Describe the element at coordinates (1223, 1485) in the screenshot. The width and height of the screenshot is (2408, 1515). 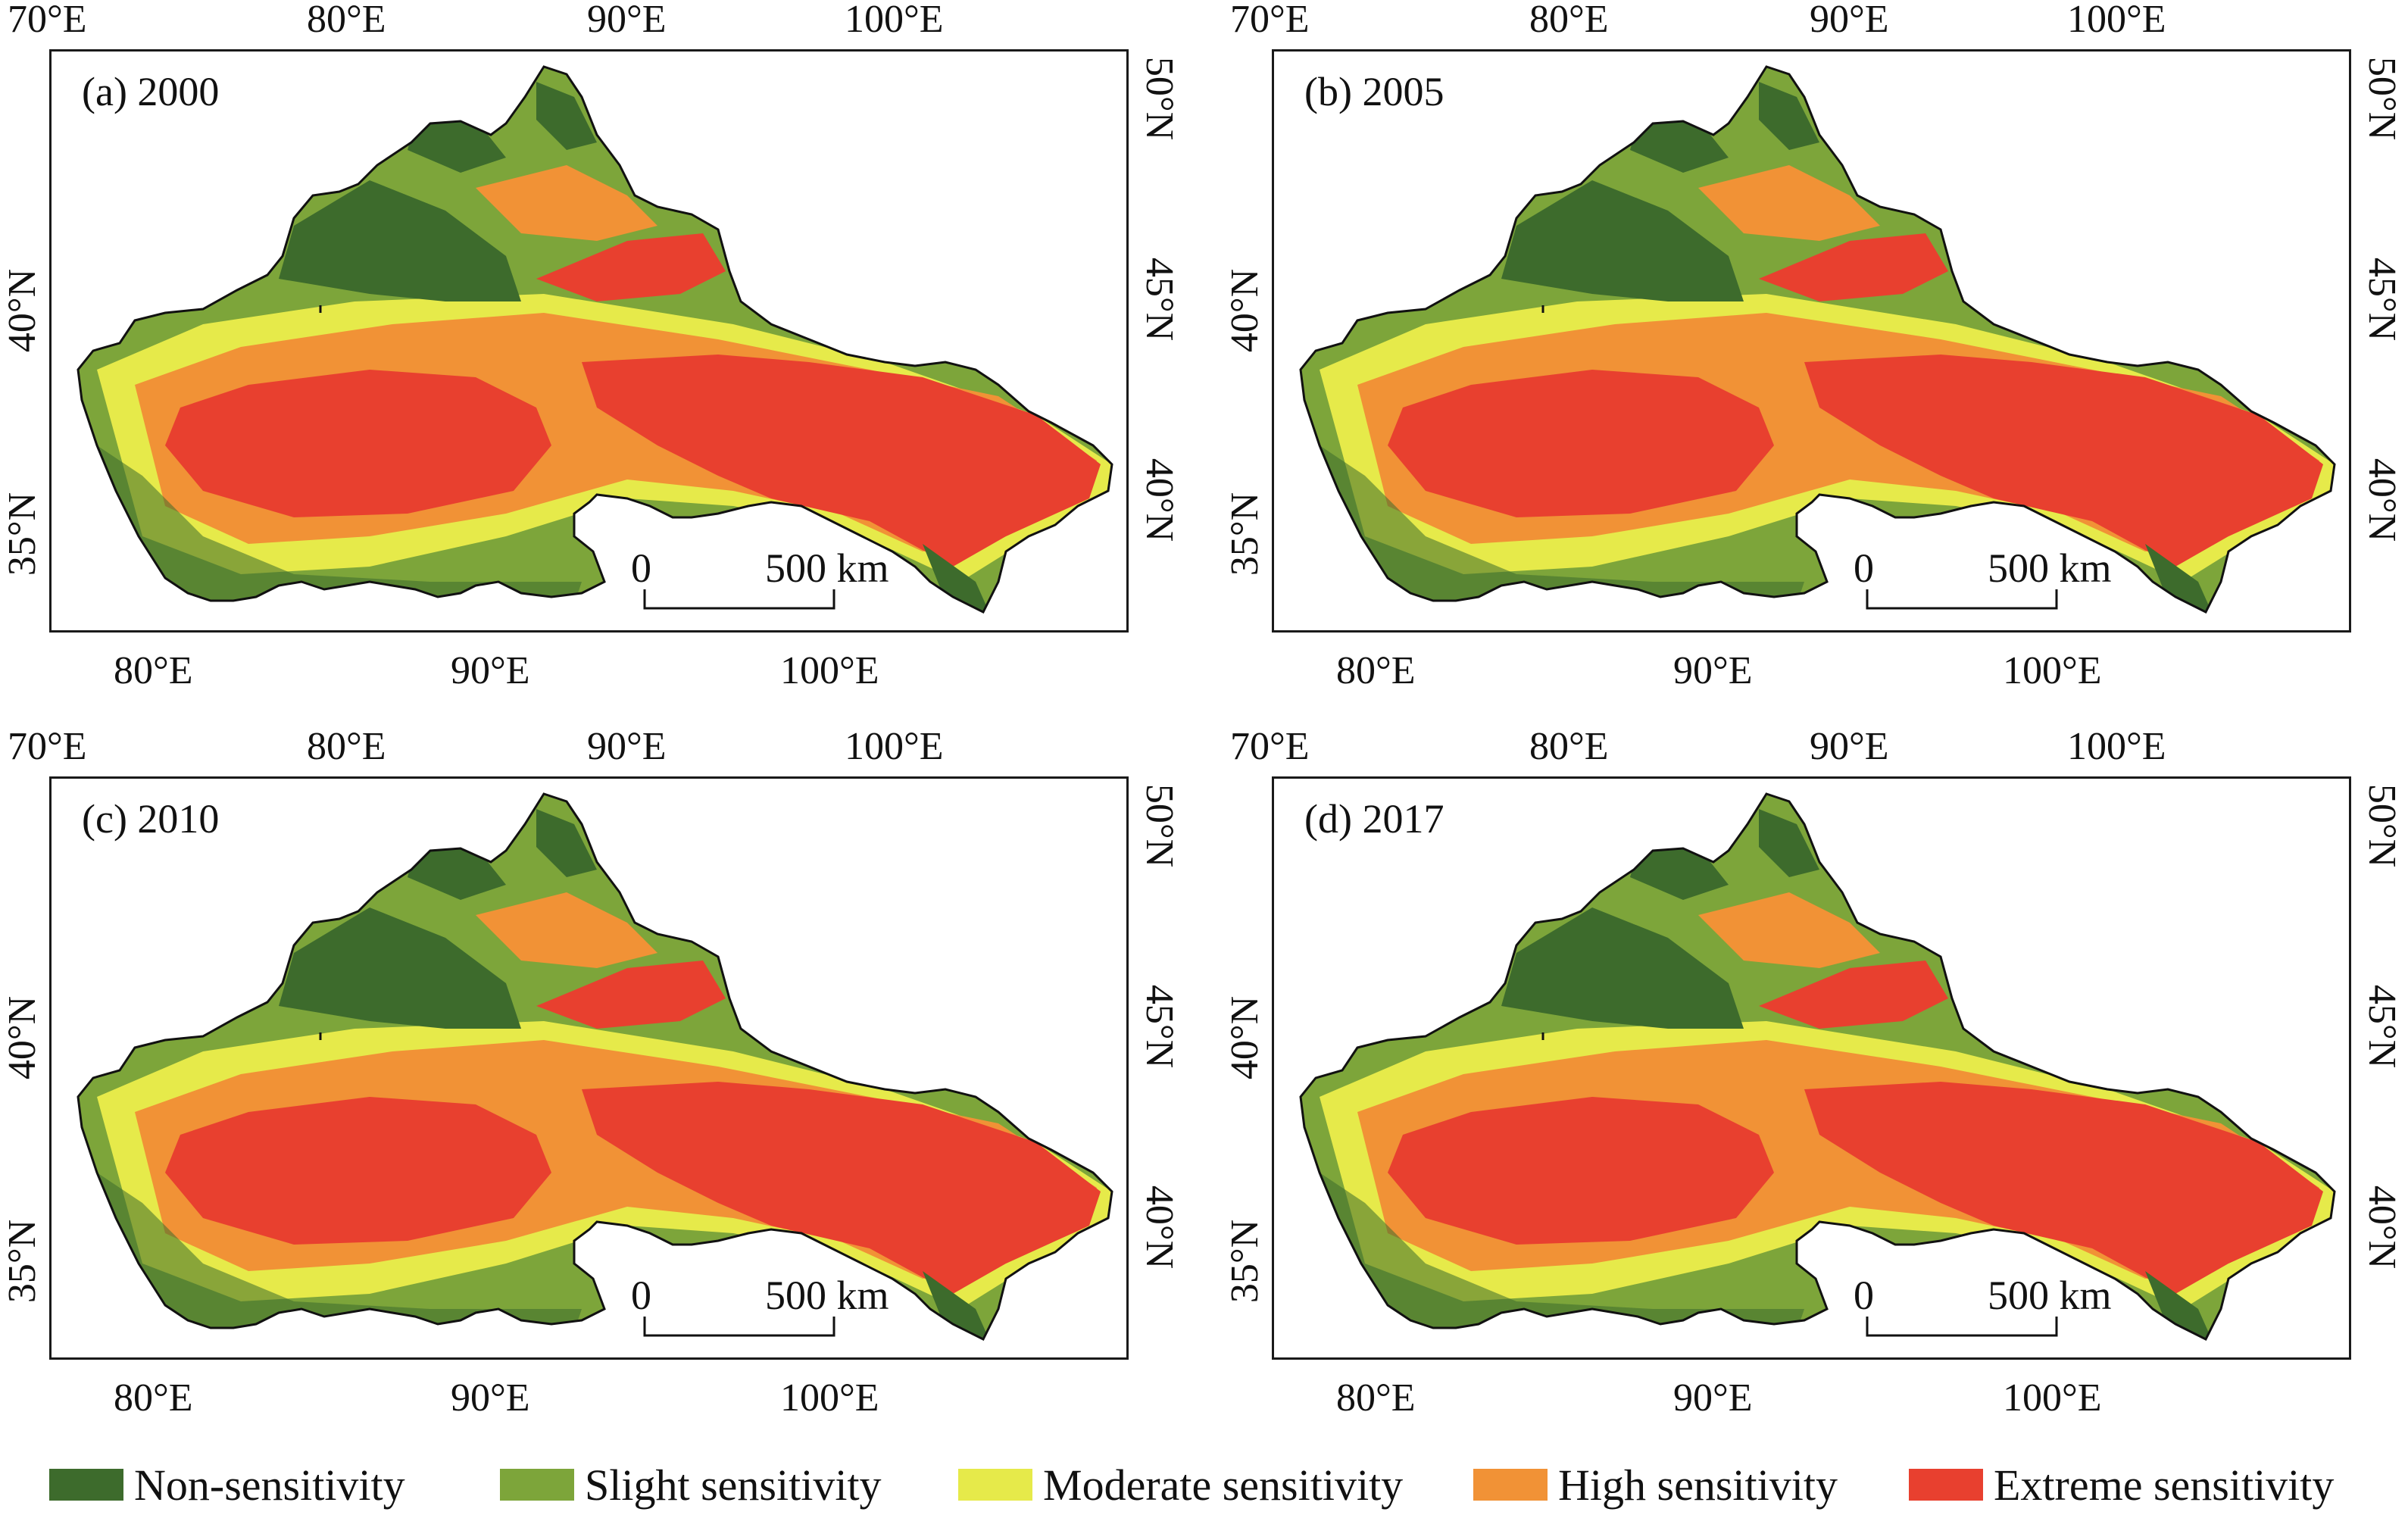
I see `legend-label: Moderate sensitivity` at that location.